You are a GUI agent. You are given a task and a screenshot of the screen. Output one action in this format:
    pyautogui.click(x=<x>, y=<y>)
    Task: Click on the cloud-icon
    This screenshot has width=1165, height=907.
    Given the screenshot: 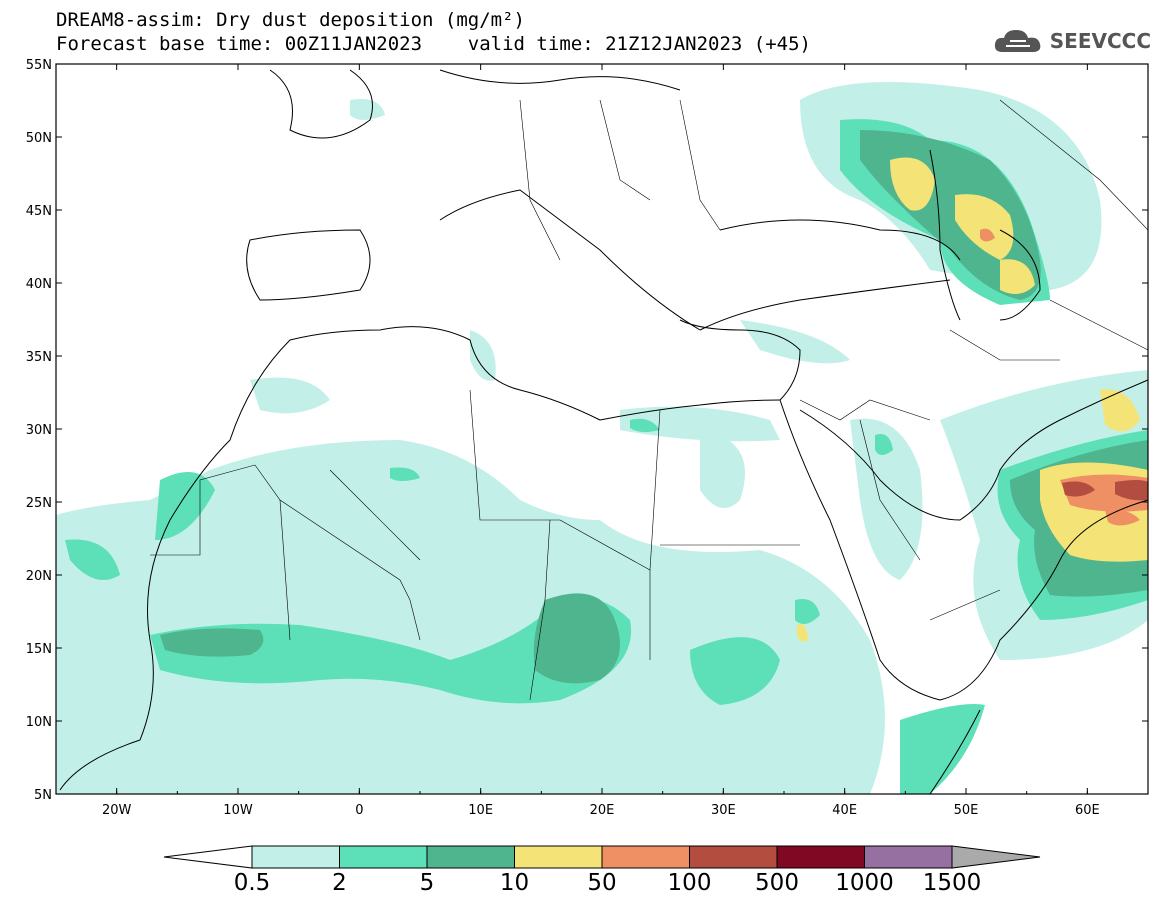 What is the action you would take?
    pyautogui.click(x=1017, y=41)
    